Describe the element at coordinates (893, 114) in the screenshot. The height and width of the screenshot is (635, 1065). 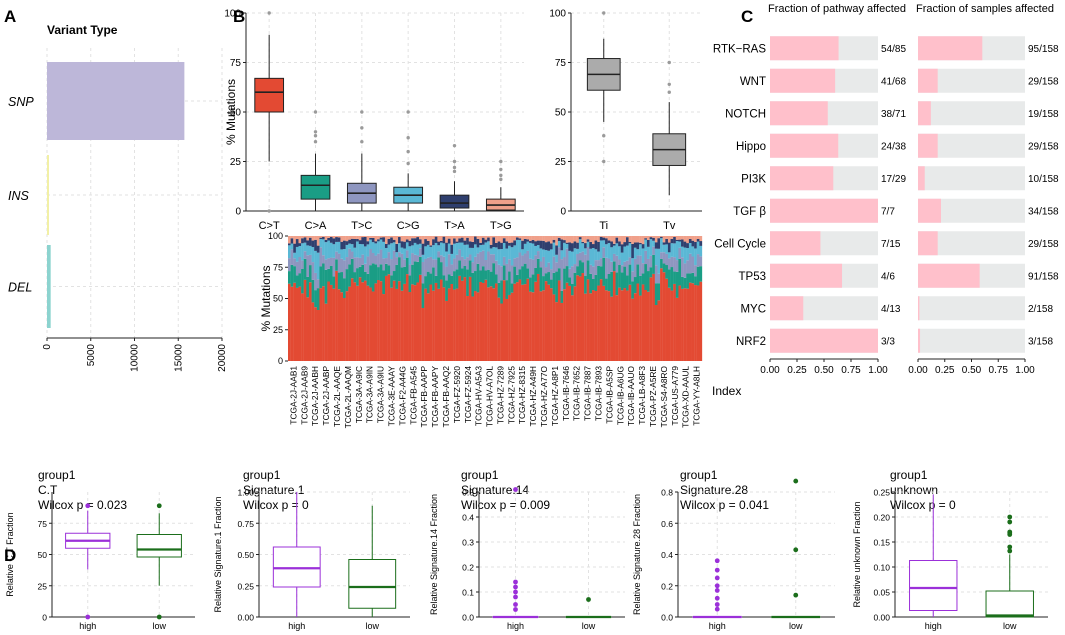
I see `panel-c1-bar-label: 38/71` at that location.